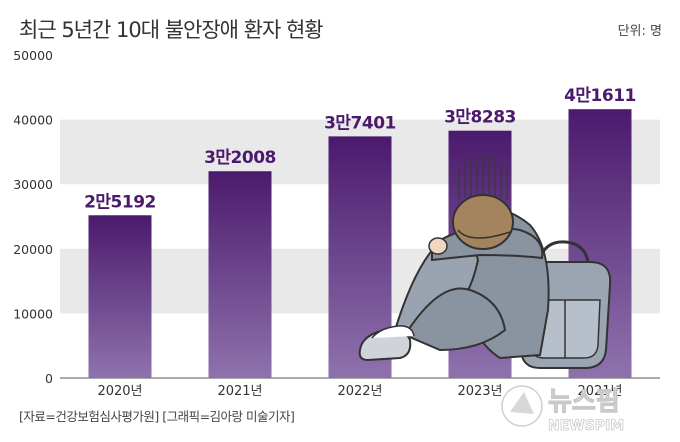  What do you see at coordinates (639, 31) in the screenshot?
I see `unit-label: 단위: 명` at bounding box center [639, 31].